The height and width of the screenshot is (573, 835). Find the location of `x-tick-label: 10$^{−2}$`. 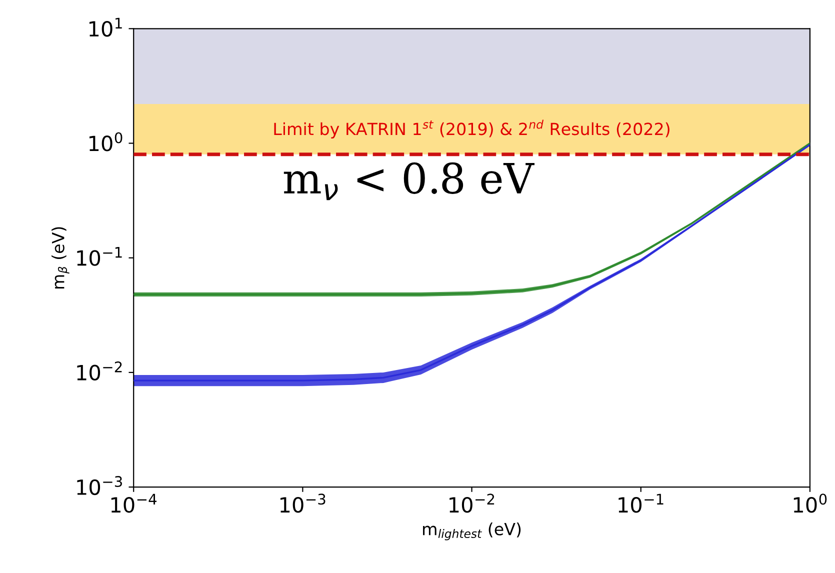

x-tick-label: 10$^{−2}$ is located at coordinates (472, 503).